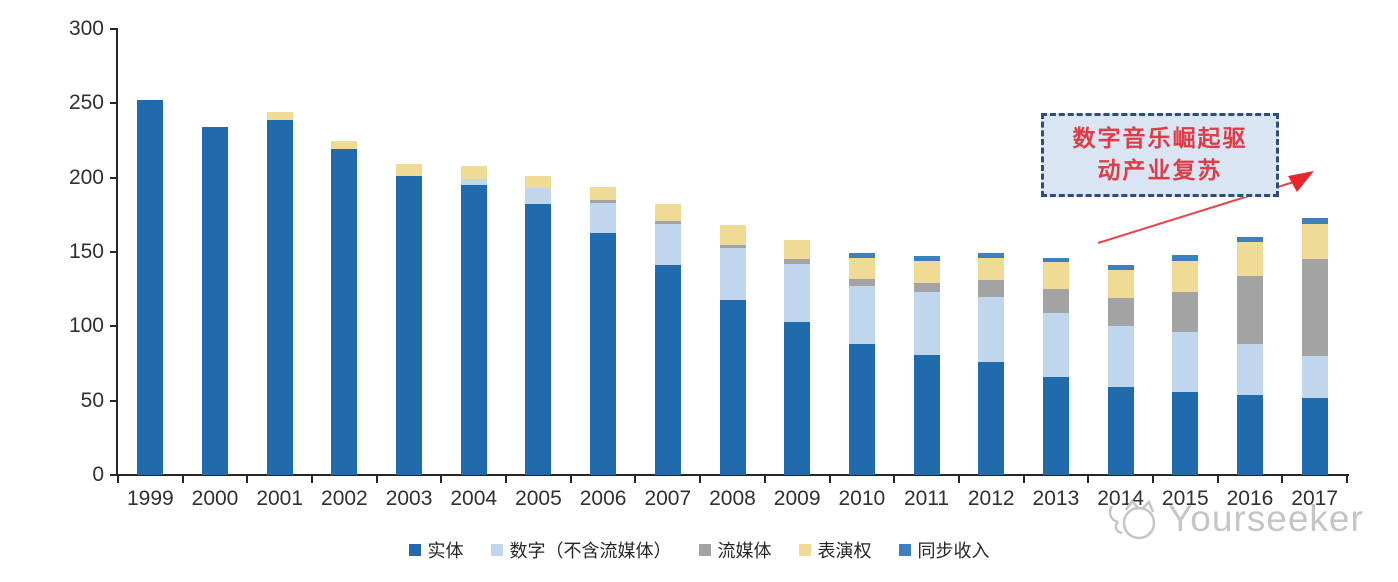 This screenshot has width=1398, height=582. Describe the element at coordinates (1160, 155) in the screenshot. I see `annotation-callout: 数字音乐崛起驱 动产业复苏` at that location.